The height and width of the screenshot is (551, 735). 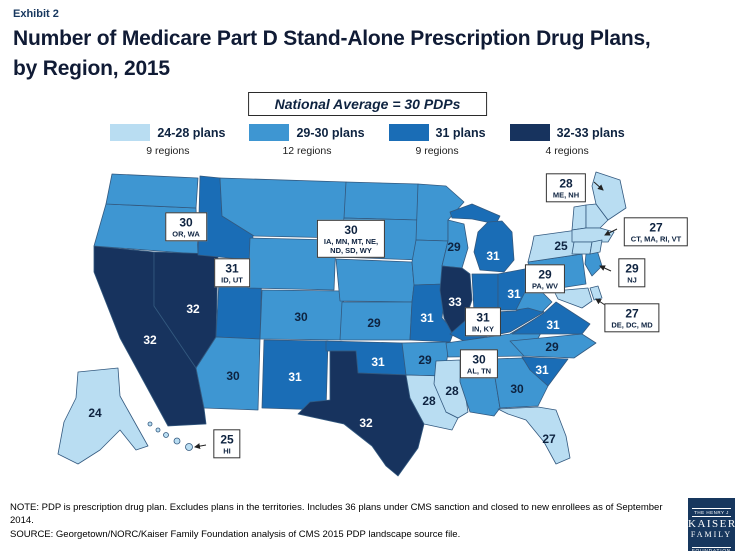 I want to click on leader-arrow-ct-ma-ri-vt, so click(x=611, y=232).